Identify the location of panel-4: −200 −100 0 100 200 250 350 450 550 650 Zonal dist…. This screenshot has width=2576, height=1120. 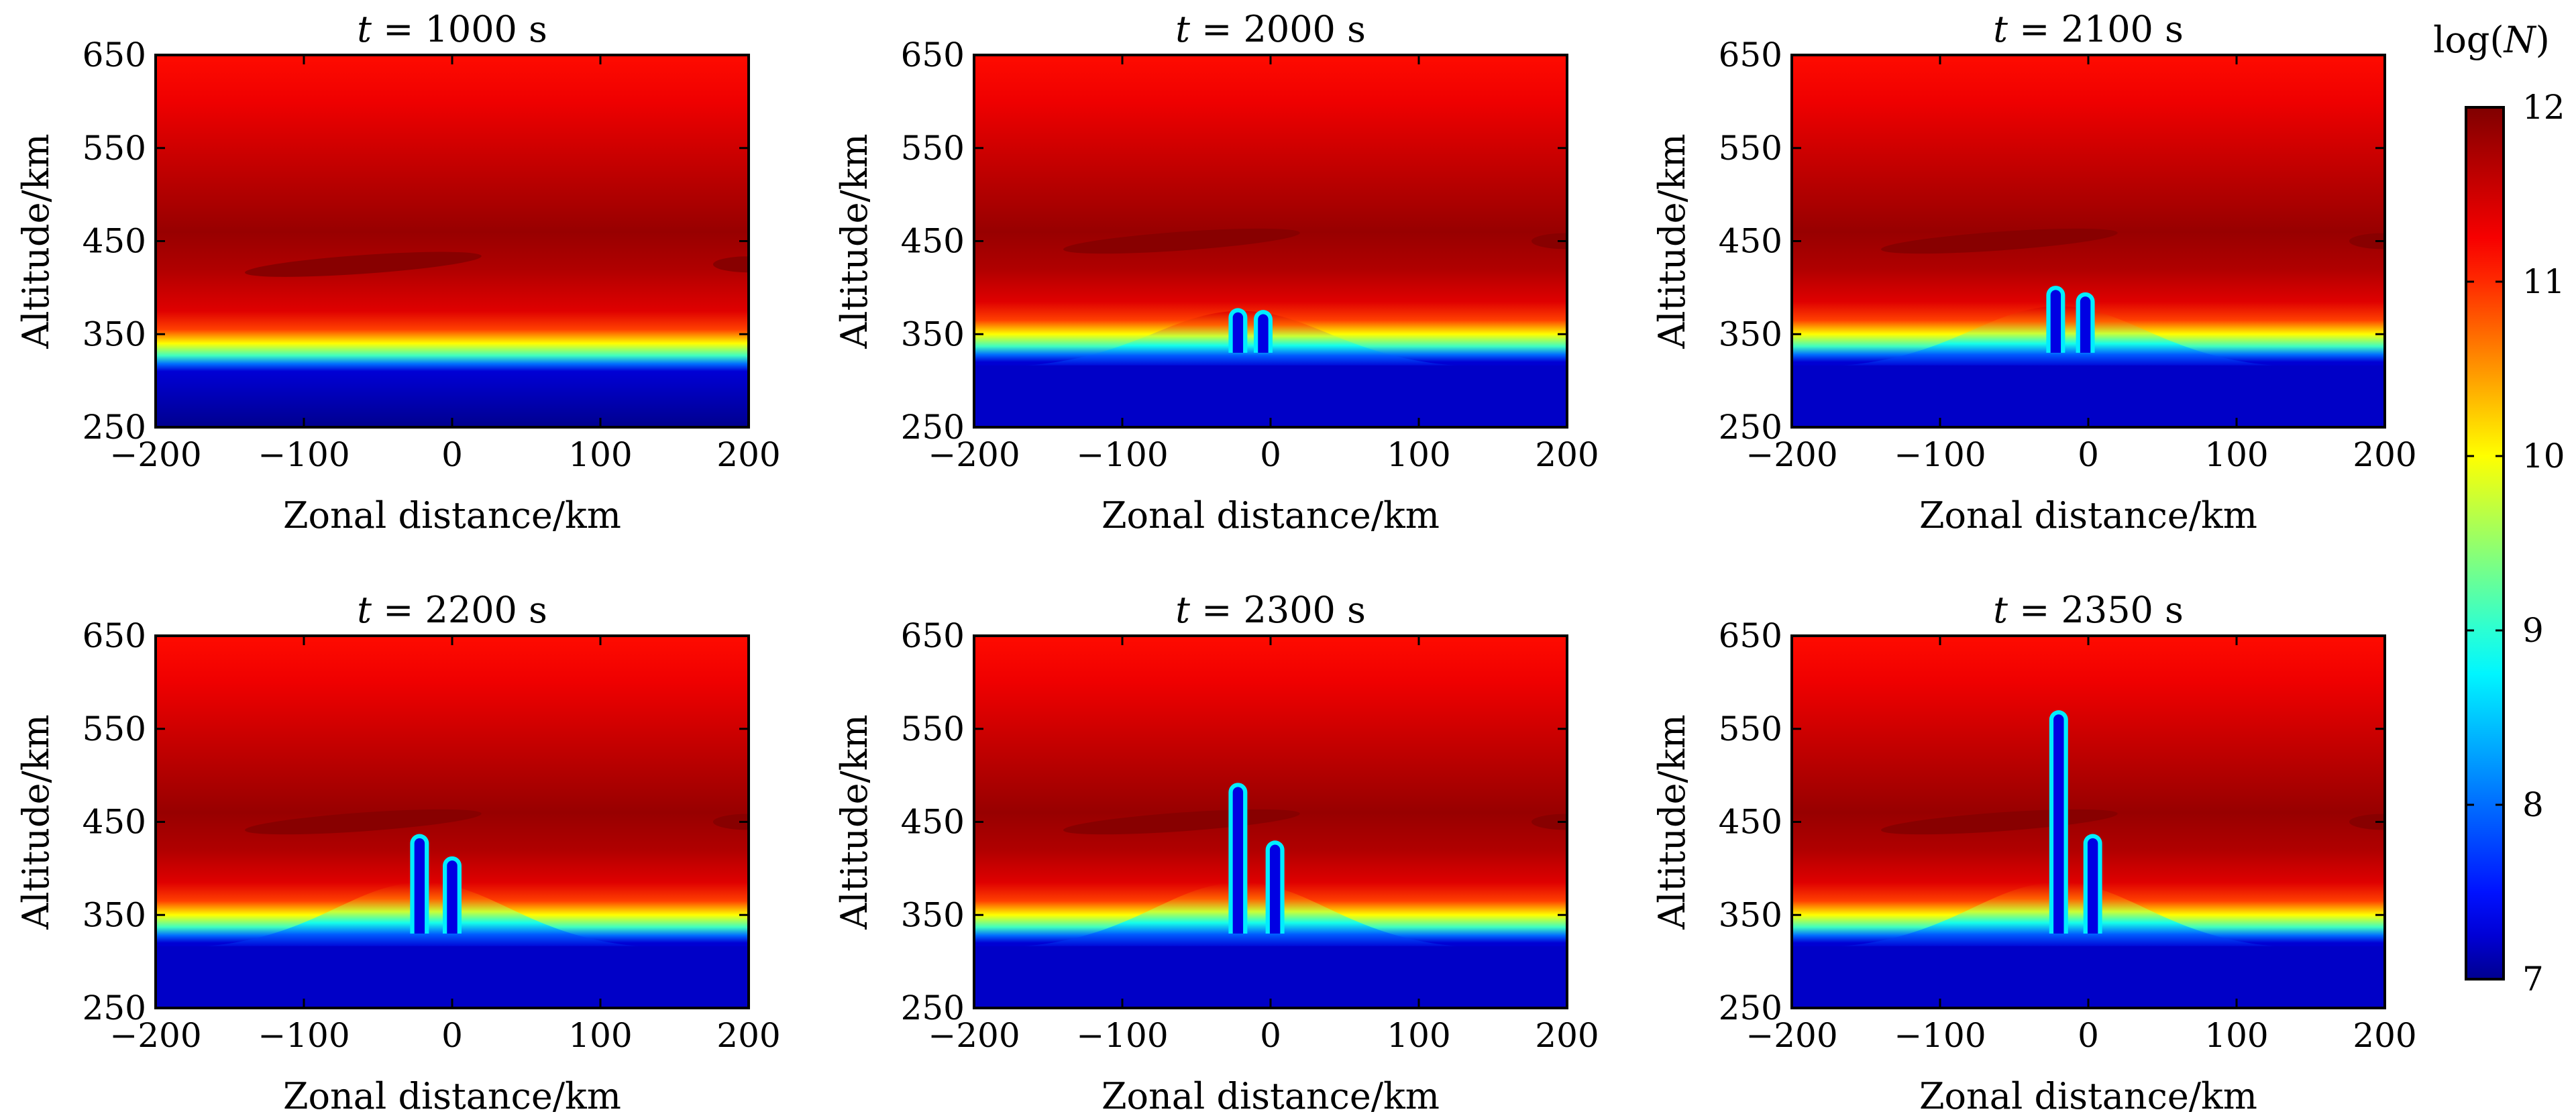
(398, 853).